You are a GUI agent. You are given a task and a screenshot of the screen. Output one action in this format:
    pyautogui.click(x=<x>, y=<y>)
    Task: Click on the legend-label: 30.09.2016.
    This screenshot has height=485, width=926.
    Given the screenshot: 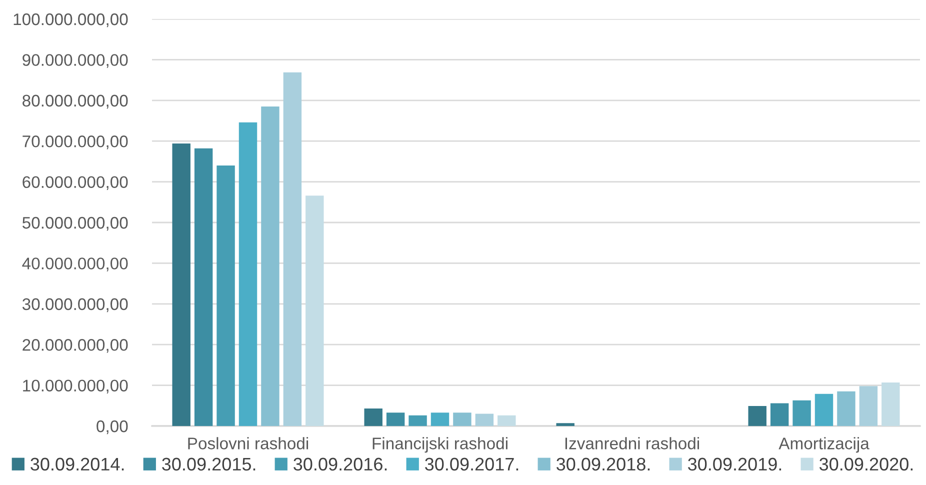 What is the action you would take?
    pyautogui.click(x=340, y=464)
    